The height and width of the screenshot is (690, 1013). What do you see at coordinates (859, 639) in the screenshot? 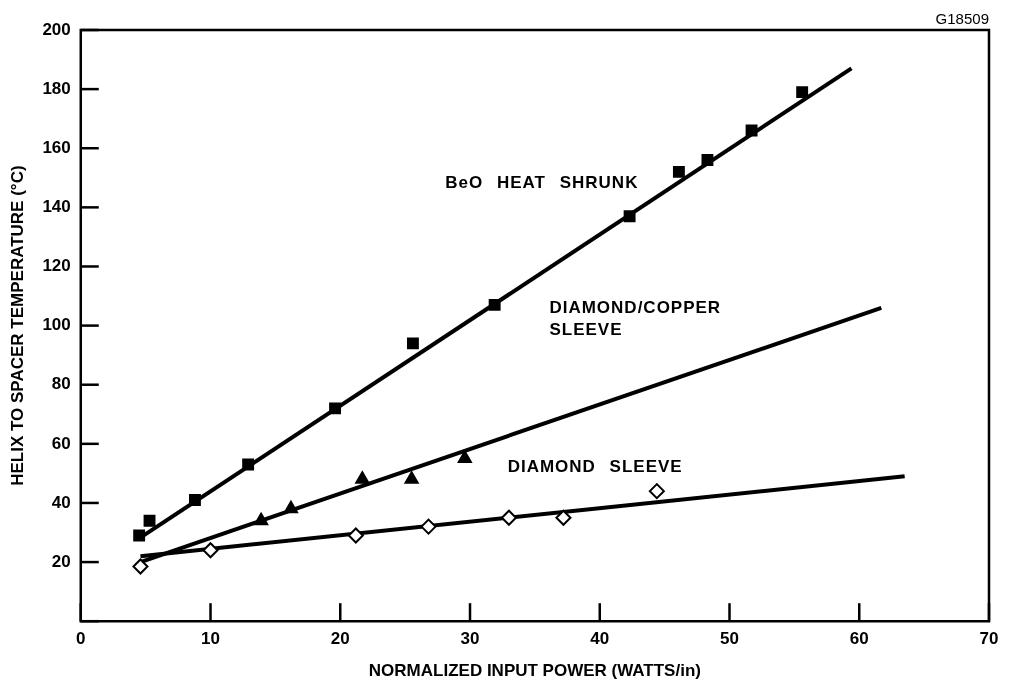
I see `x-tick-label: 60` at bounding box center [859, 639].